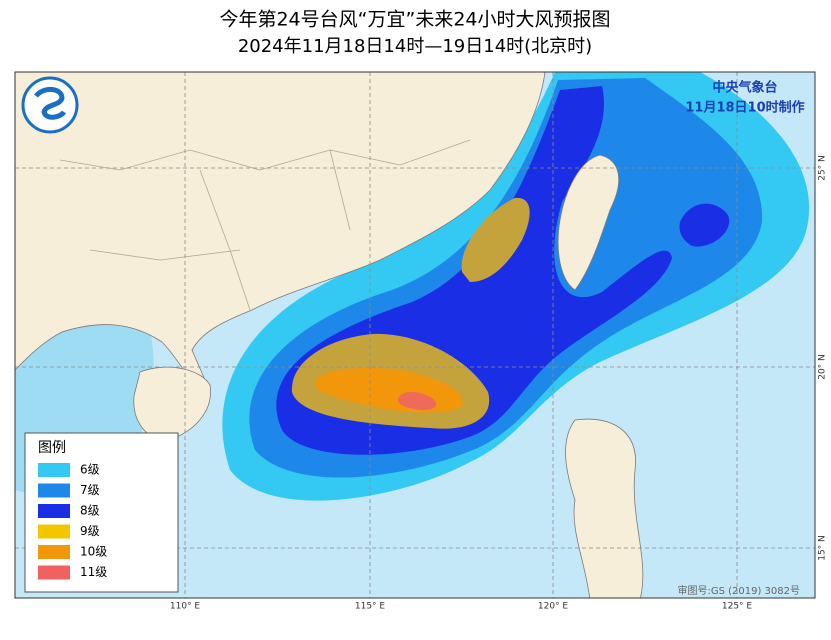 This screenshot has width=831, height=640. I want to click on hainan, so click(172, 403).